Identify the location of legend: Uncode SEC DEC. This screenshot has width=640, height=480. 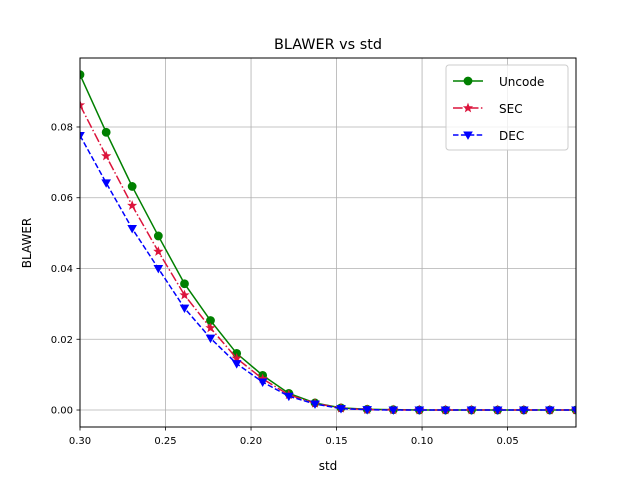
(507, 107).